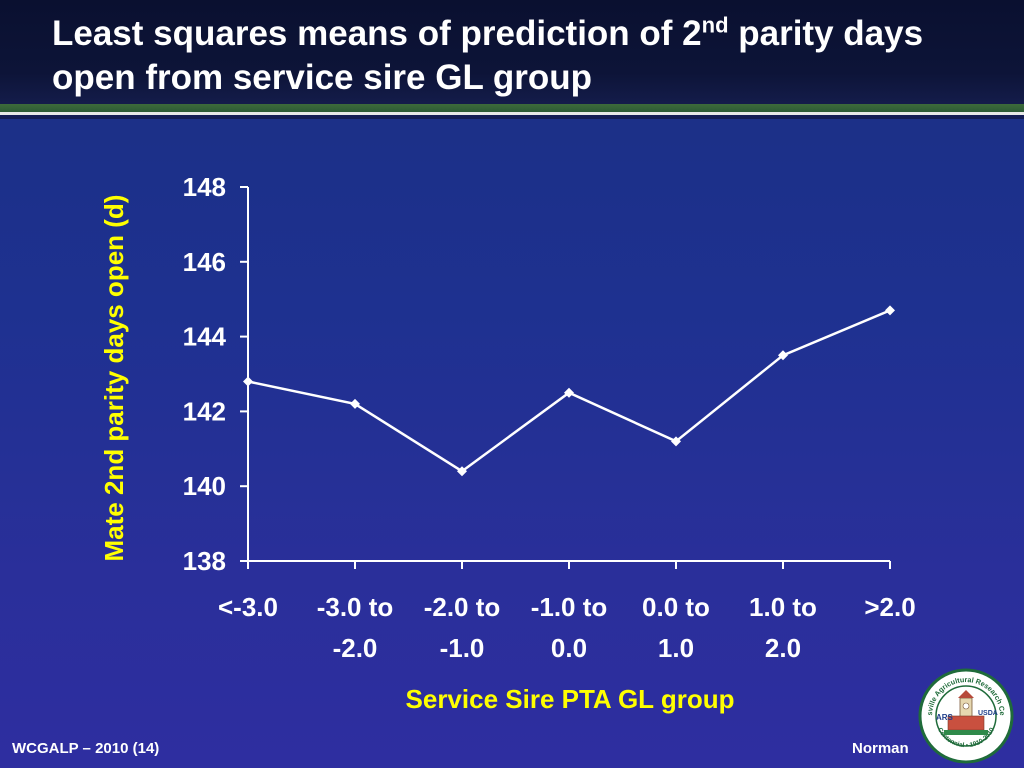  What do you see at coordinates (783, 648) in the screenshot?
I see `x-tick-label: 2.0` at bounding box center [783, 648].